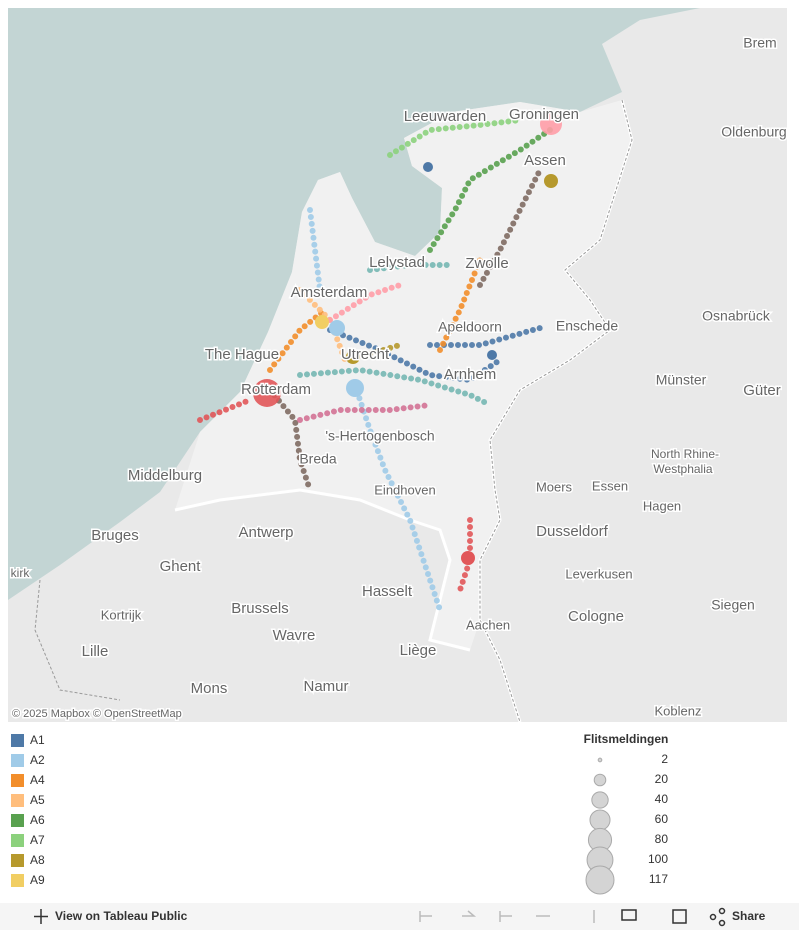 The height and width of the screenshot is (930, 799). What do you see at coordinates (121, 614) in the screenshot?
I see `city-label: Kortrijk` at bounding box center [121, 614].